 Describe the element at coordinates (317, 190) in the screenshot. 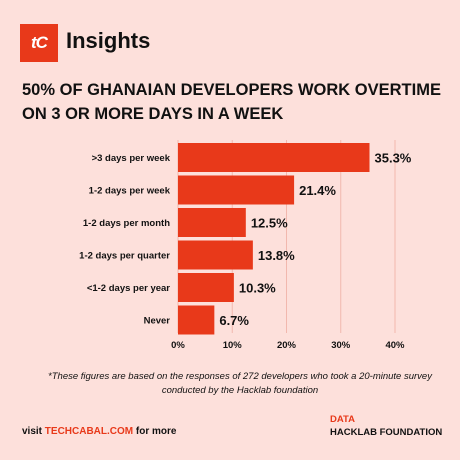

I see `data-label: 21.4%` at that location.